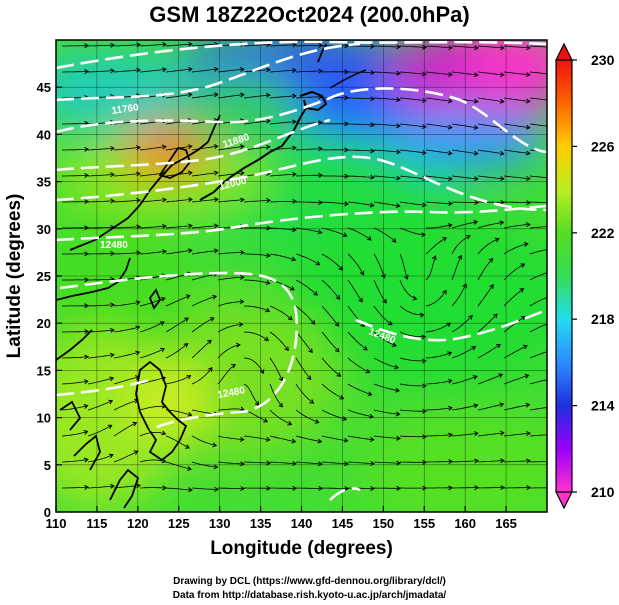 The width and height of the screenshot is (619, 605). Describe the element at coordinates (44, 323) in the screenshot. I see `y-tick-label: 20` at that location.